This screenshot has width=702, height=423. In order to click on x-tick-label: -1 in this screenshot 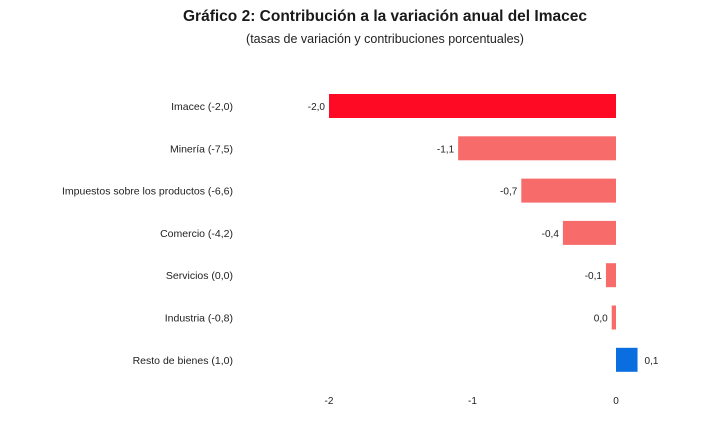, I will do `click(472, 401)`.